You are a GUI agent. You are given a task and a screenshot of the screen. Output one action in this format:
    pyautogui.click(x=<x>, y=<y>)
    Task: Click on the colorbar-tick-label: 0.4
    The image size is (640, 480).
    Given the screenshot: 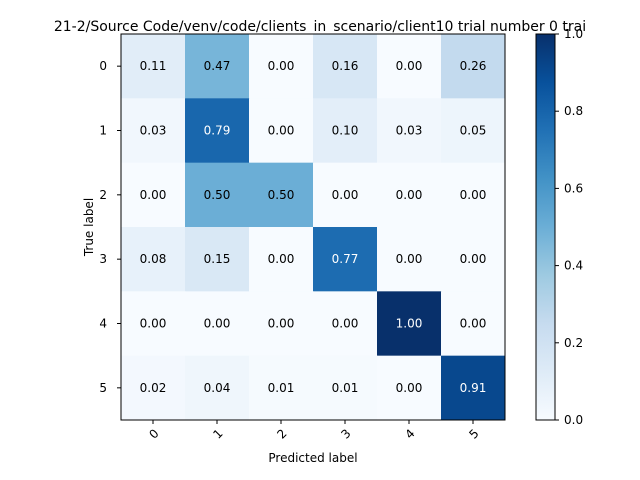 What is the action you would take?
    pyautogui.click(x=573, y=266)
    